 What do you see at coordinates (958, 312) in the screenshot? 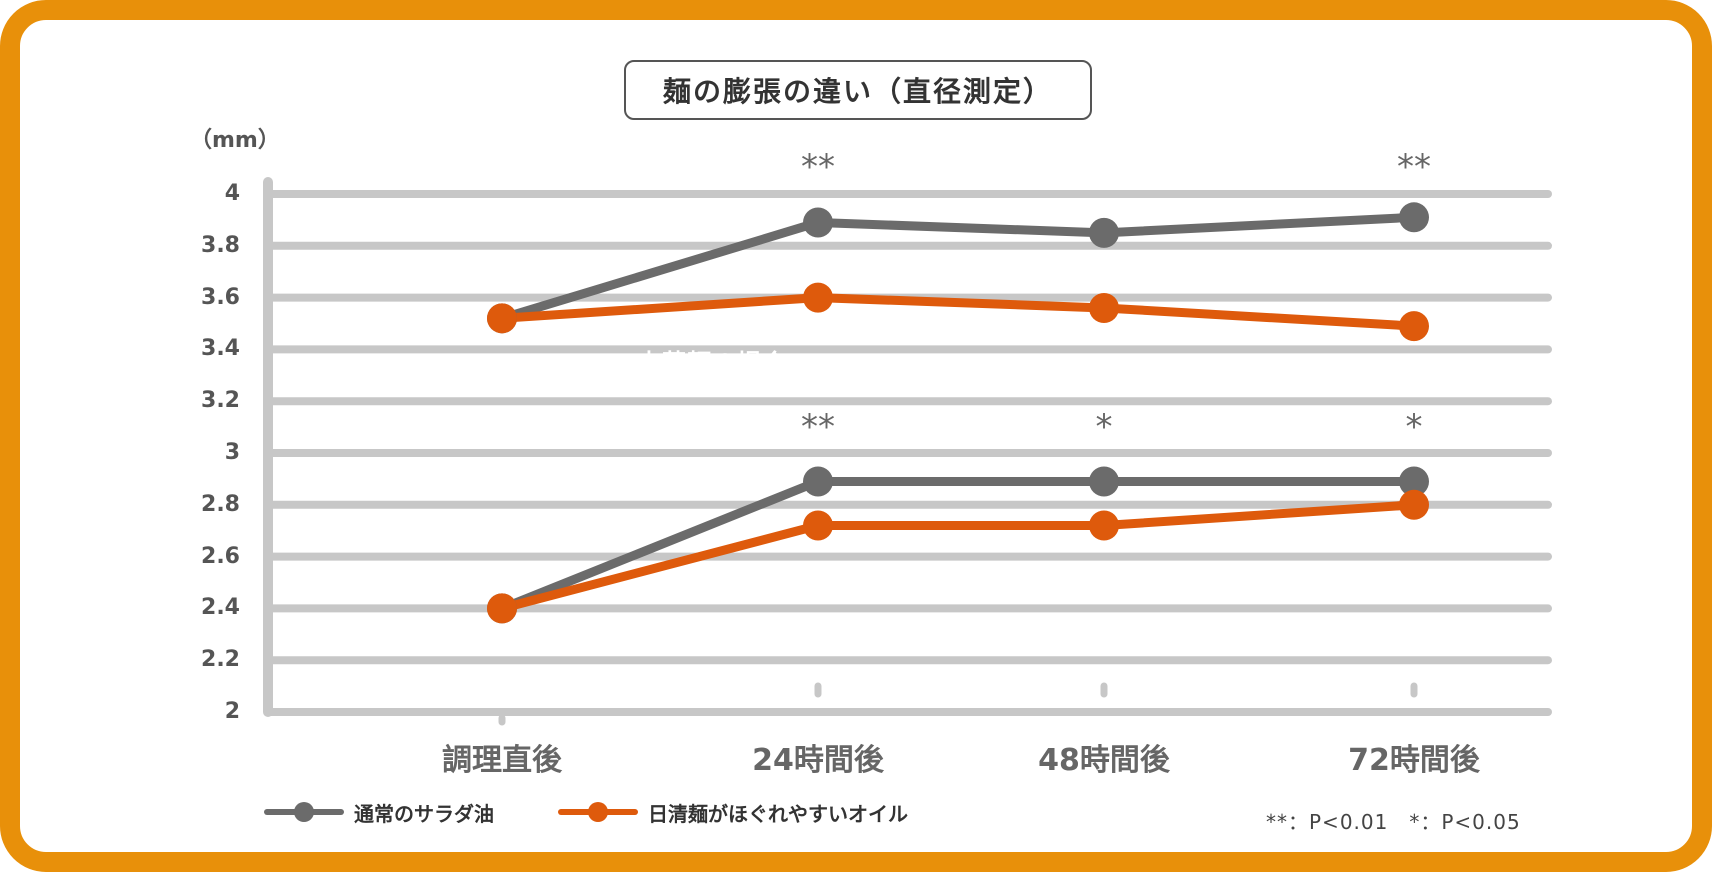
I see `series-line-g0-s1` at bounding box center [958, 312].